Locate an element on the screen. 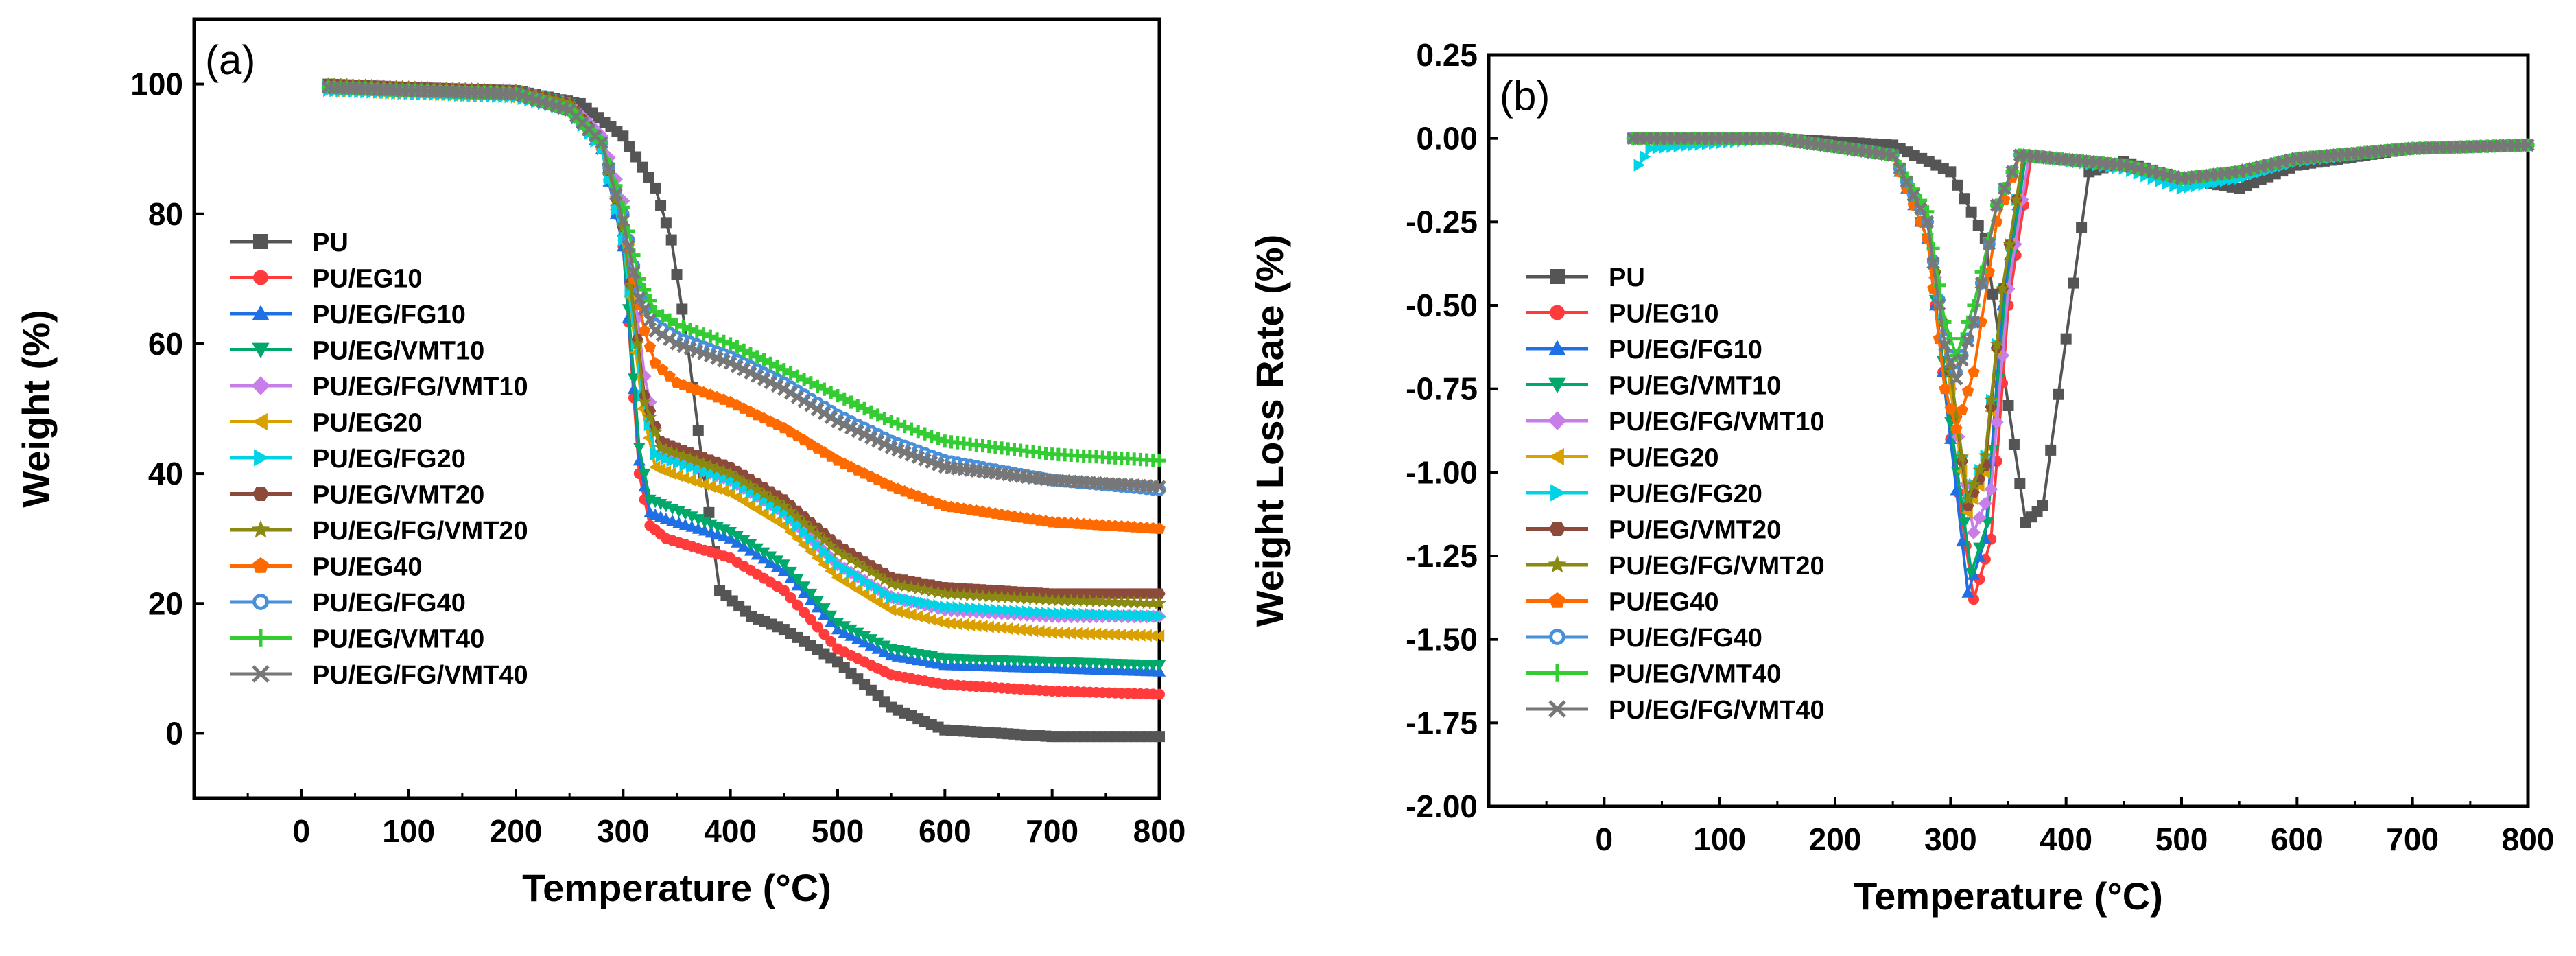  series-pu-eg-fg-vmt20 is located at coordinates (2080, 318).